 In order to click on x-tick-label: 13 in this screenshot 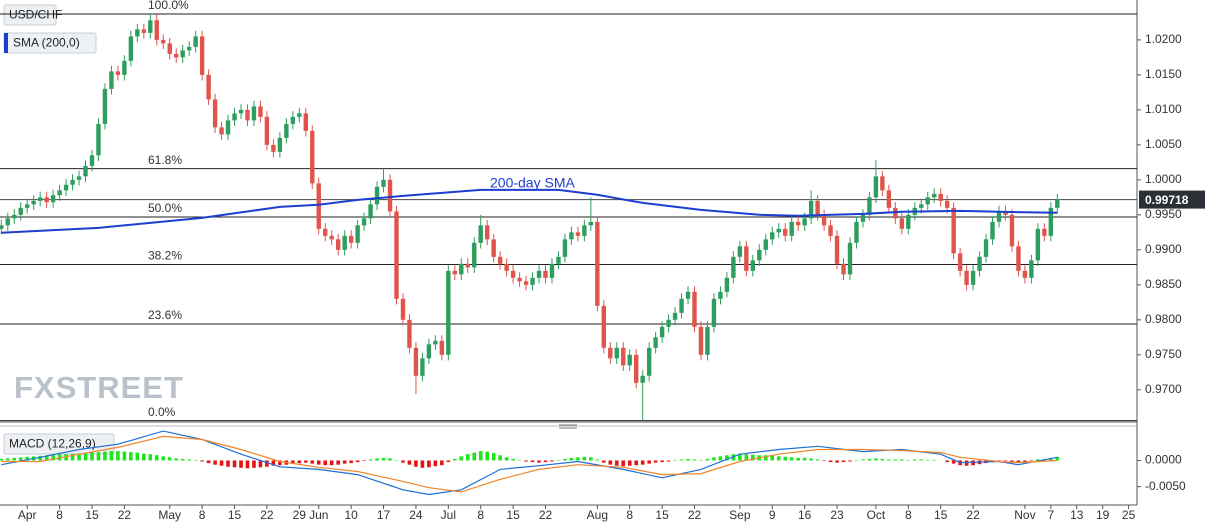, I will do `click(1077, 515)`.